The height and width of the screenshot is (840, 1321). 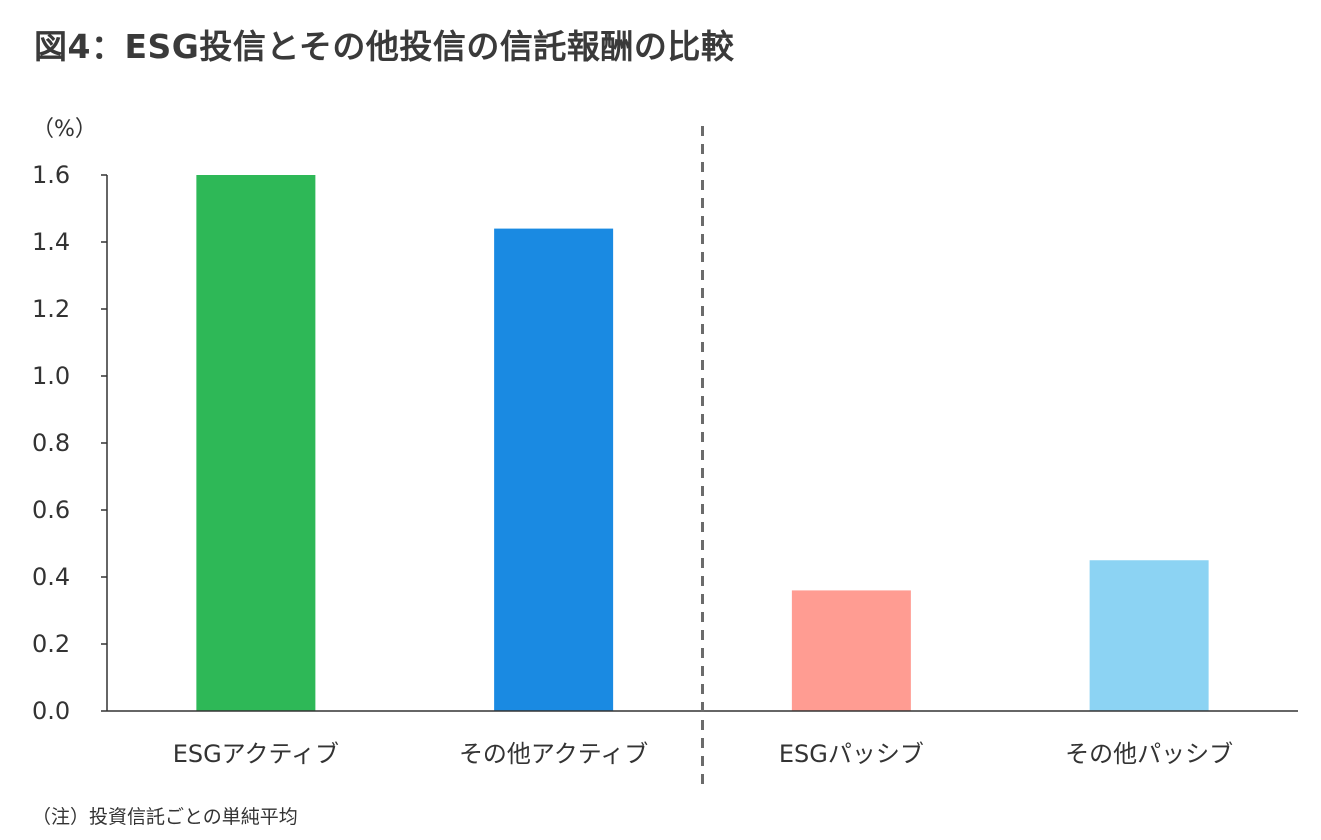 I want to click on y-tick-label: 0.2, so click(x=51, y=644).